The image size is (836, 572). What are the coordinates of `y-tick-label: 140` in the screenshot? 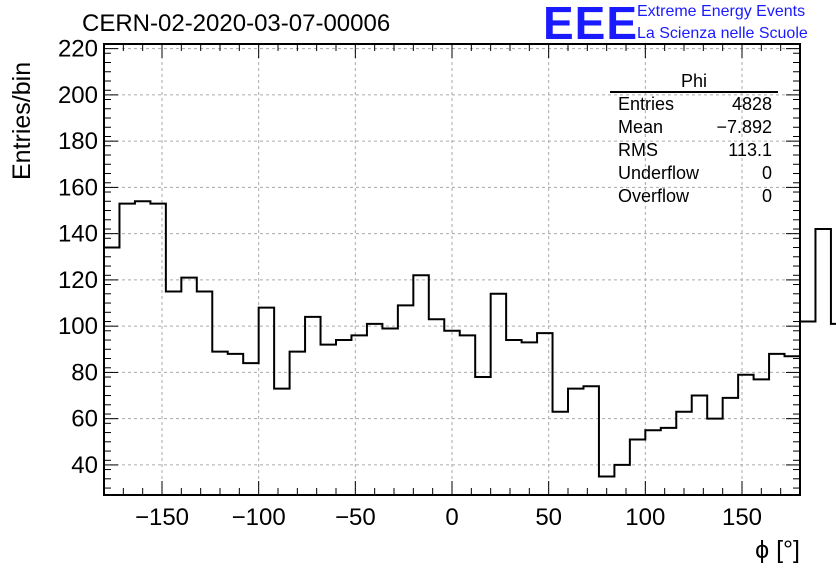 It's located at (78, 234).